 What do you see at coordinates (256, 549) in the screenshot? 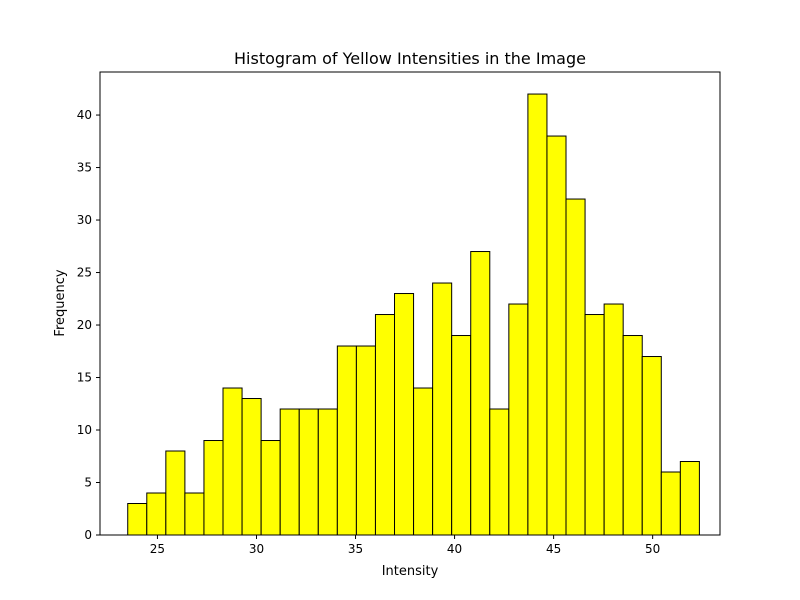
I see `x-tick-label: 30` at bounding box center [256, 549].